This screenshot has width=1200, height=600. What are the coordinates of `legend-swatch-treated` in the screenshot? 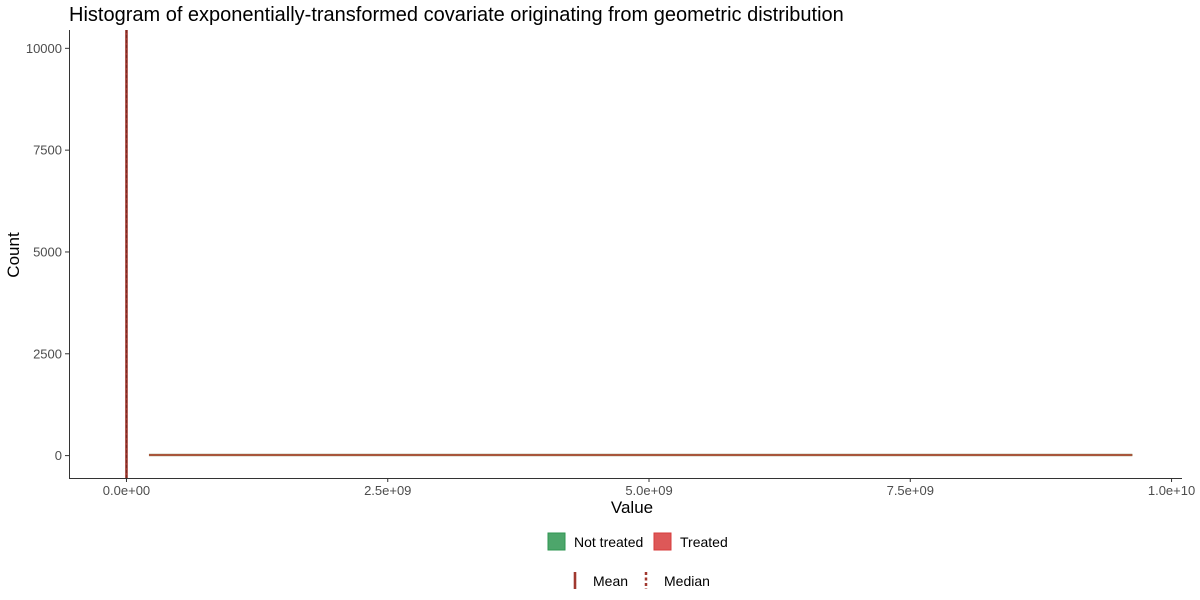 It's located at (662, 541).